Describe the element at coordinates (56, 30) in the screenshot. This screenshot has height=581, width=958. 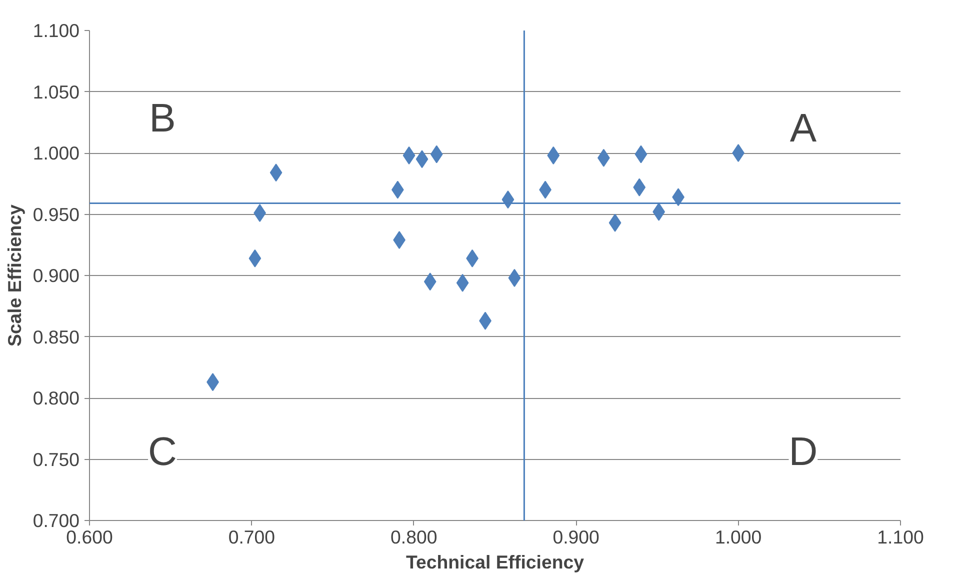
I see `y-tick-label: 1.100` at that location.